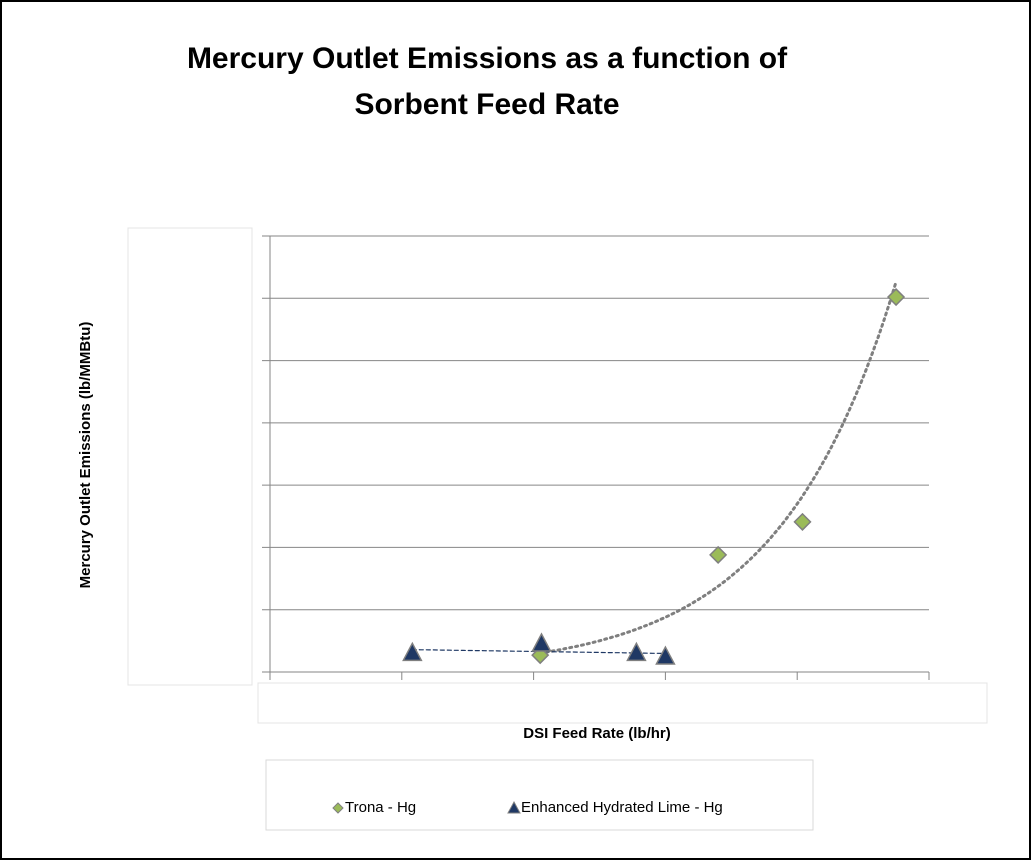  Describe the element at coordinates (622, 807) in the screenshot. I see `legend-label: Enhanced Hydrated Lime - Hg` at that location.